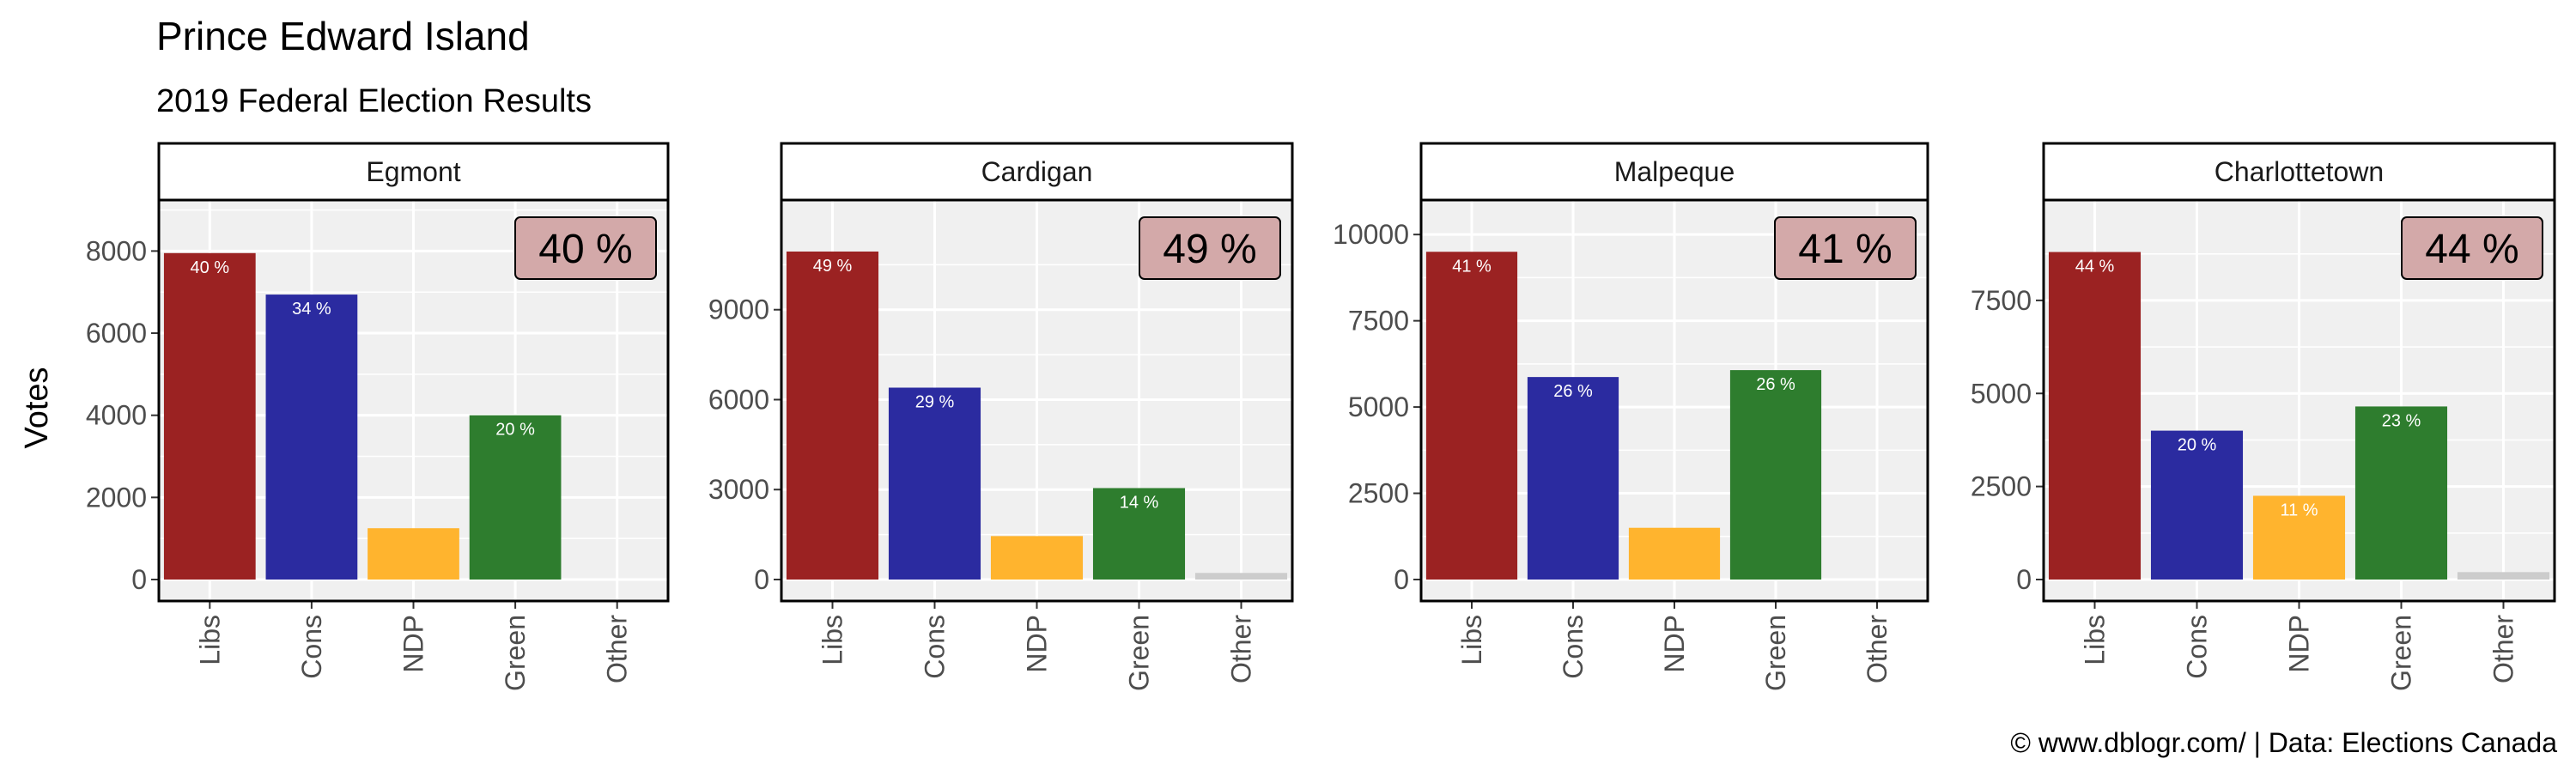  I want to click on bar-value-label: 23 %, so click(2401, 420).